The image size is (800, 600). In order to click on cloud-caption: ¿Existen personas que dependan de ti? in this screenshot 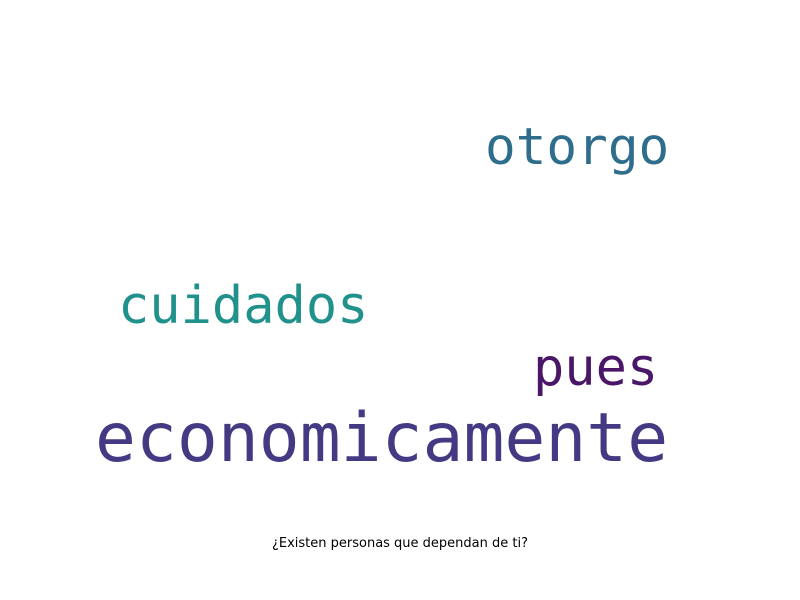, I will do `click(400, 543)`.